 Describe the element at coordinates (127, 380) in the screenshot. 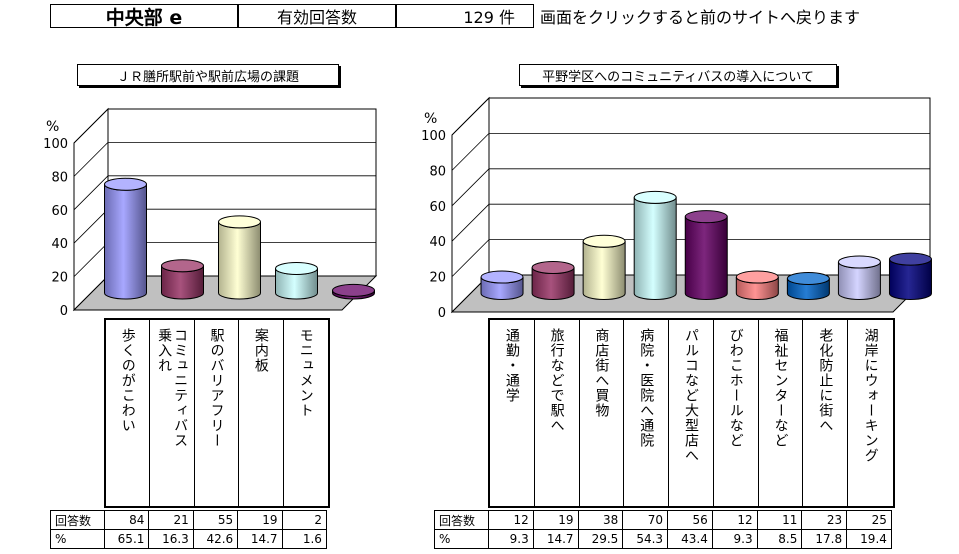

I see `category-text: 歩くのがこわい` at that location.